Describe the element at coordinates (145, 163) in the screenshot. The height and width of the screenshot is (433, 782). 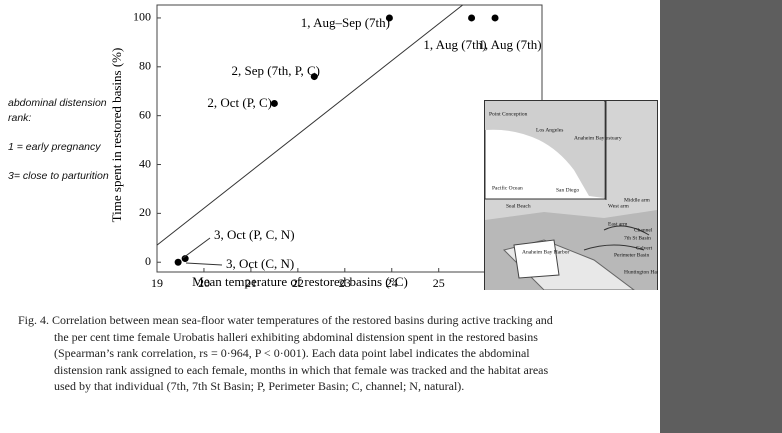
I see `y-tick-label: 40` at that location.